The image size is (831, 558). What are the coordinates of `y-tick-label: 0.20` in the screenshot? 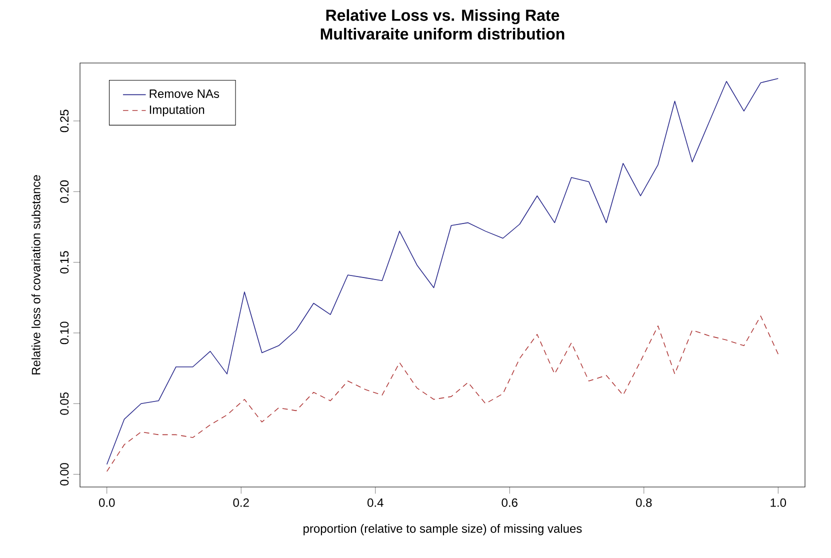 It's located at (64, 191).